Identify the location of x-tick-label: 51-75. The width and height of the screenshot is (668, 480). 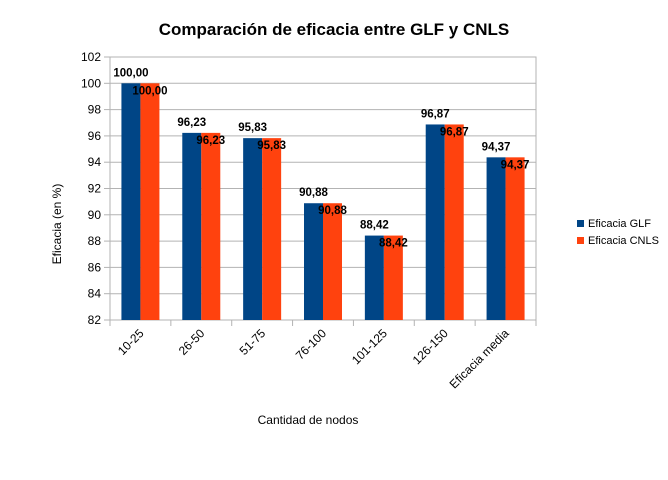
(253, 342).